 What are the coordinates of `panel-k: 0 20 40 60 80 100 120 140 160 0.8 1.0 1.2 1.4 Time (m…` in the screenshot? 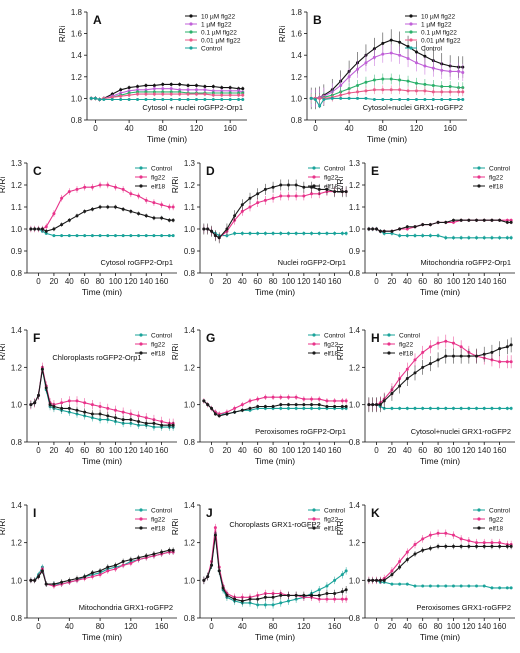 It's located at (425, 571).